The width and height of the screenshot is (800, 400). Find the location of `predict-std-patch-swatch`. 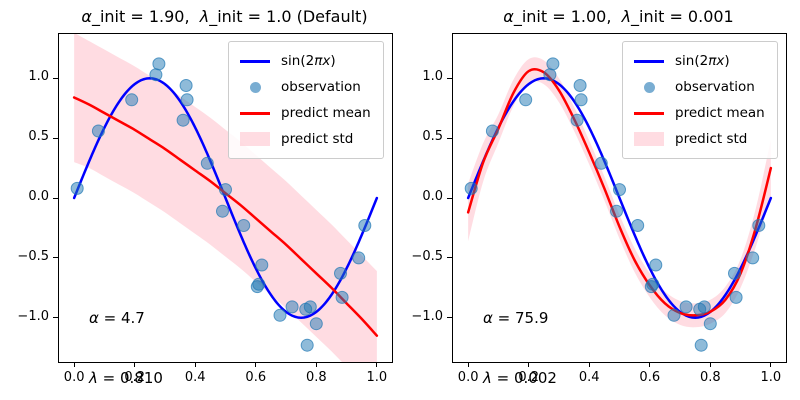

predict-std-patch-swatch is located at coordinates (255, 139).